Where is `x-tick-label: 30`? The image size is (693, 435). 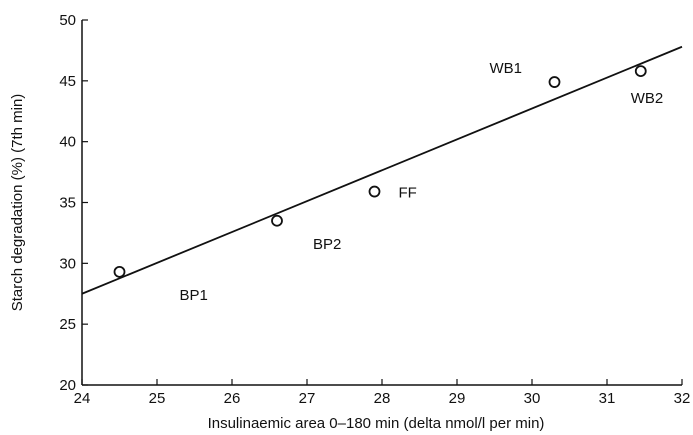 x-tick-label: 30 is located at coordinates (532, 398).